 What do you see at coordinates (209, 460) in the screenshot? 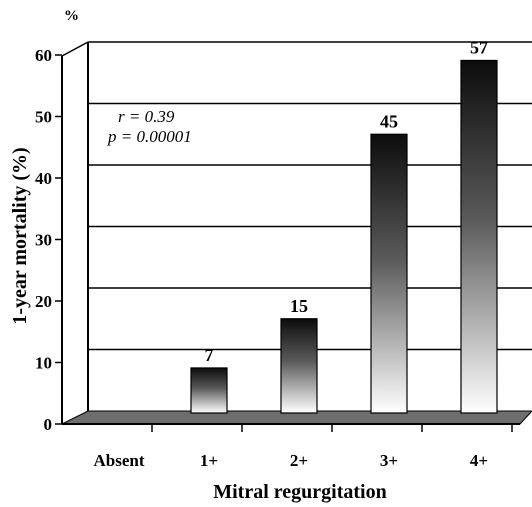
I see `x-tick-label: 1+` at bounding box center [209, 460].